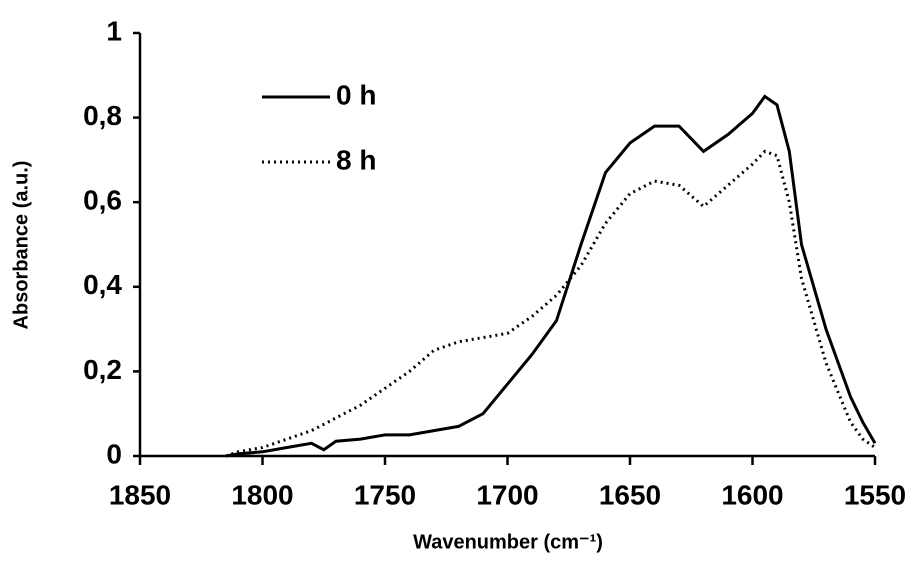  Describe the element at coordinates (21, 245) in the screenshot. I see `y-axis-title: Absorbance (a.u.)` at that location.